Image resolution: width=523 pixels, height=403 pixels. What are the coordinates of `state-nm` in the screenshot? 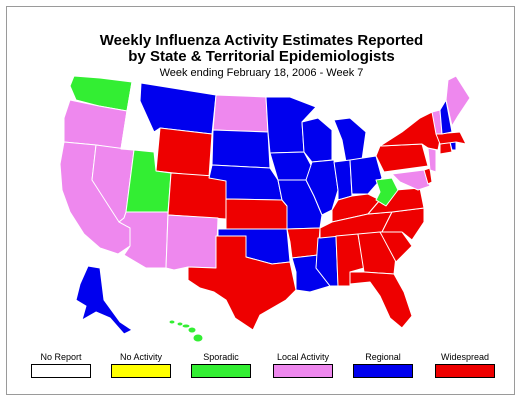 It's located at (192, 242).